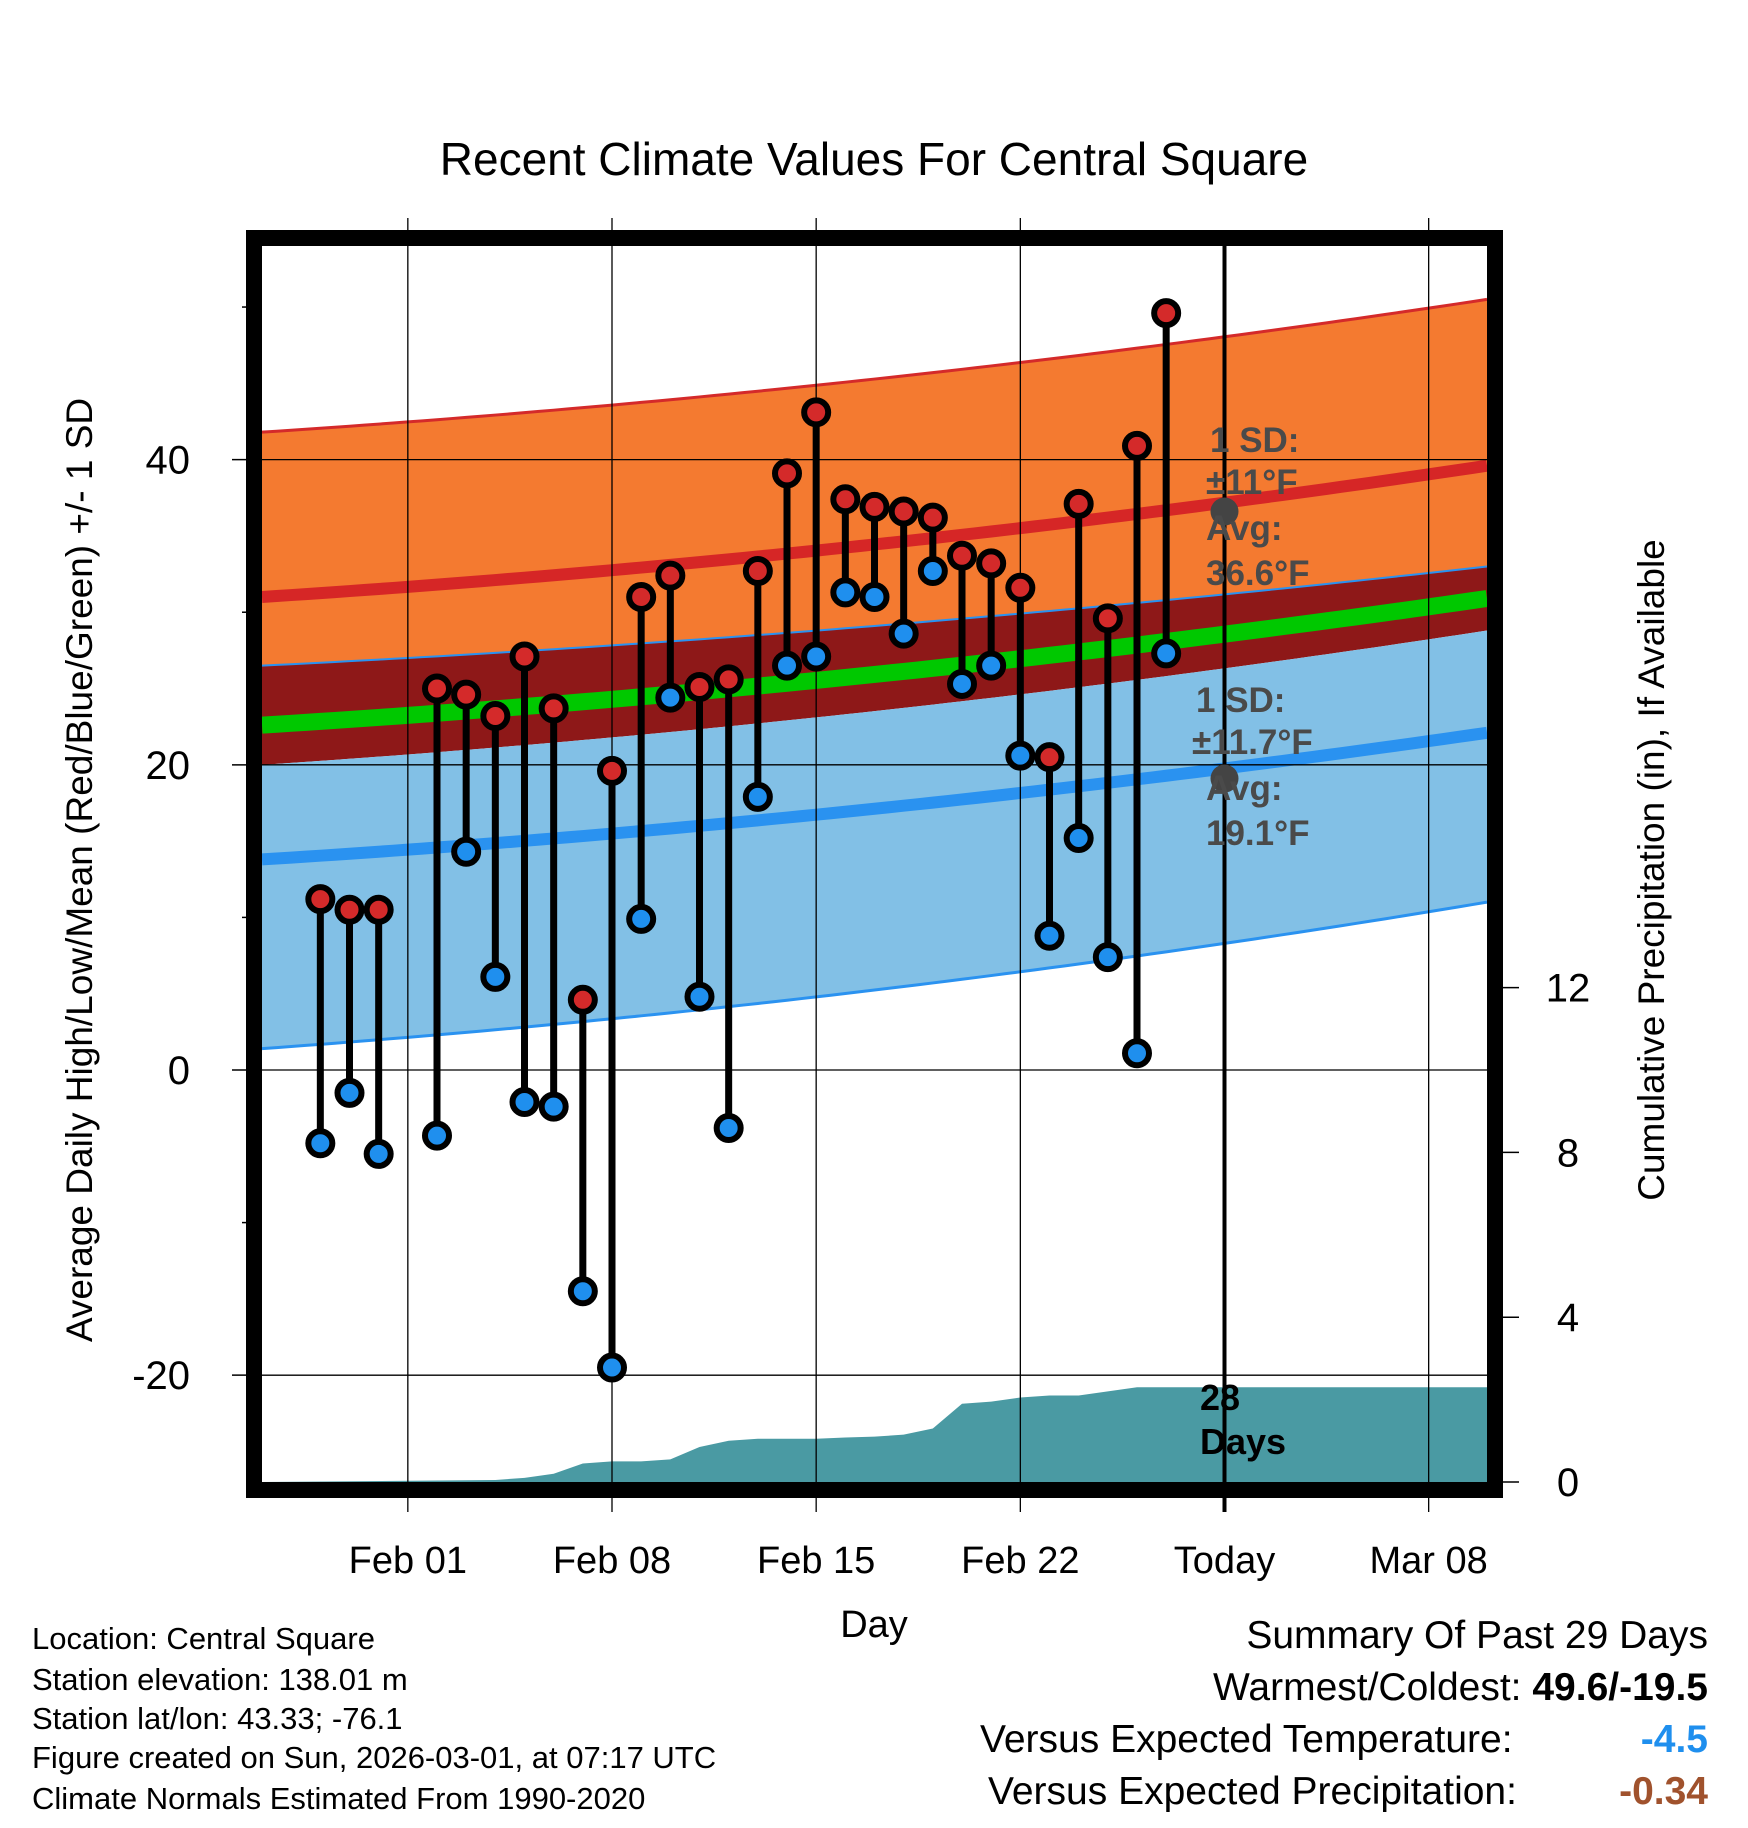 This screenshot has height=1828, width=1748. I want to click on precip-area, so click(874, 1434).